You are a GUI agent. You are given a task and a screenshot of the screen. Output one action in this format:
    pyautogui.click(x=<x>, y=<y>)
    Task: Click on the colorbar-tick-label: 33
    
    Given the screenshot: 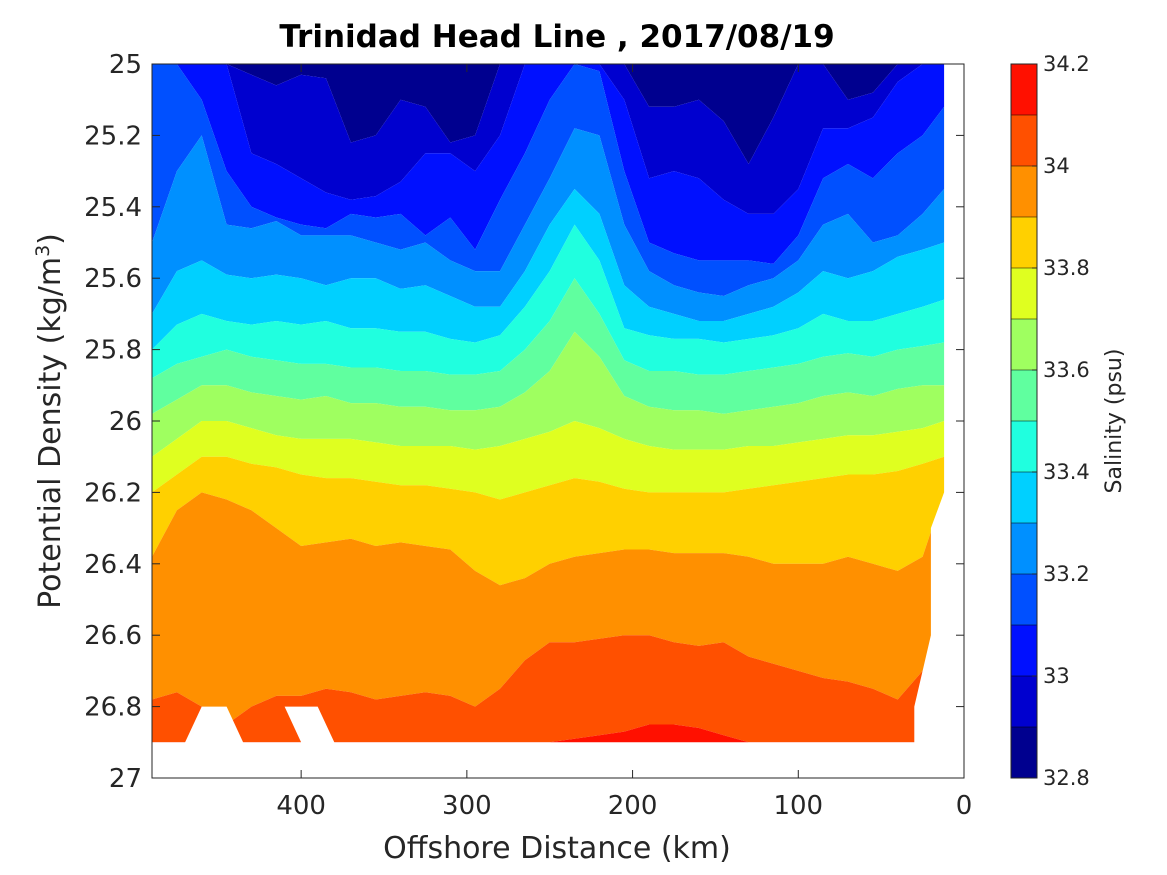 What is the action you would take?
    pyautogui.click(x=1056, y=676)
    